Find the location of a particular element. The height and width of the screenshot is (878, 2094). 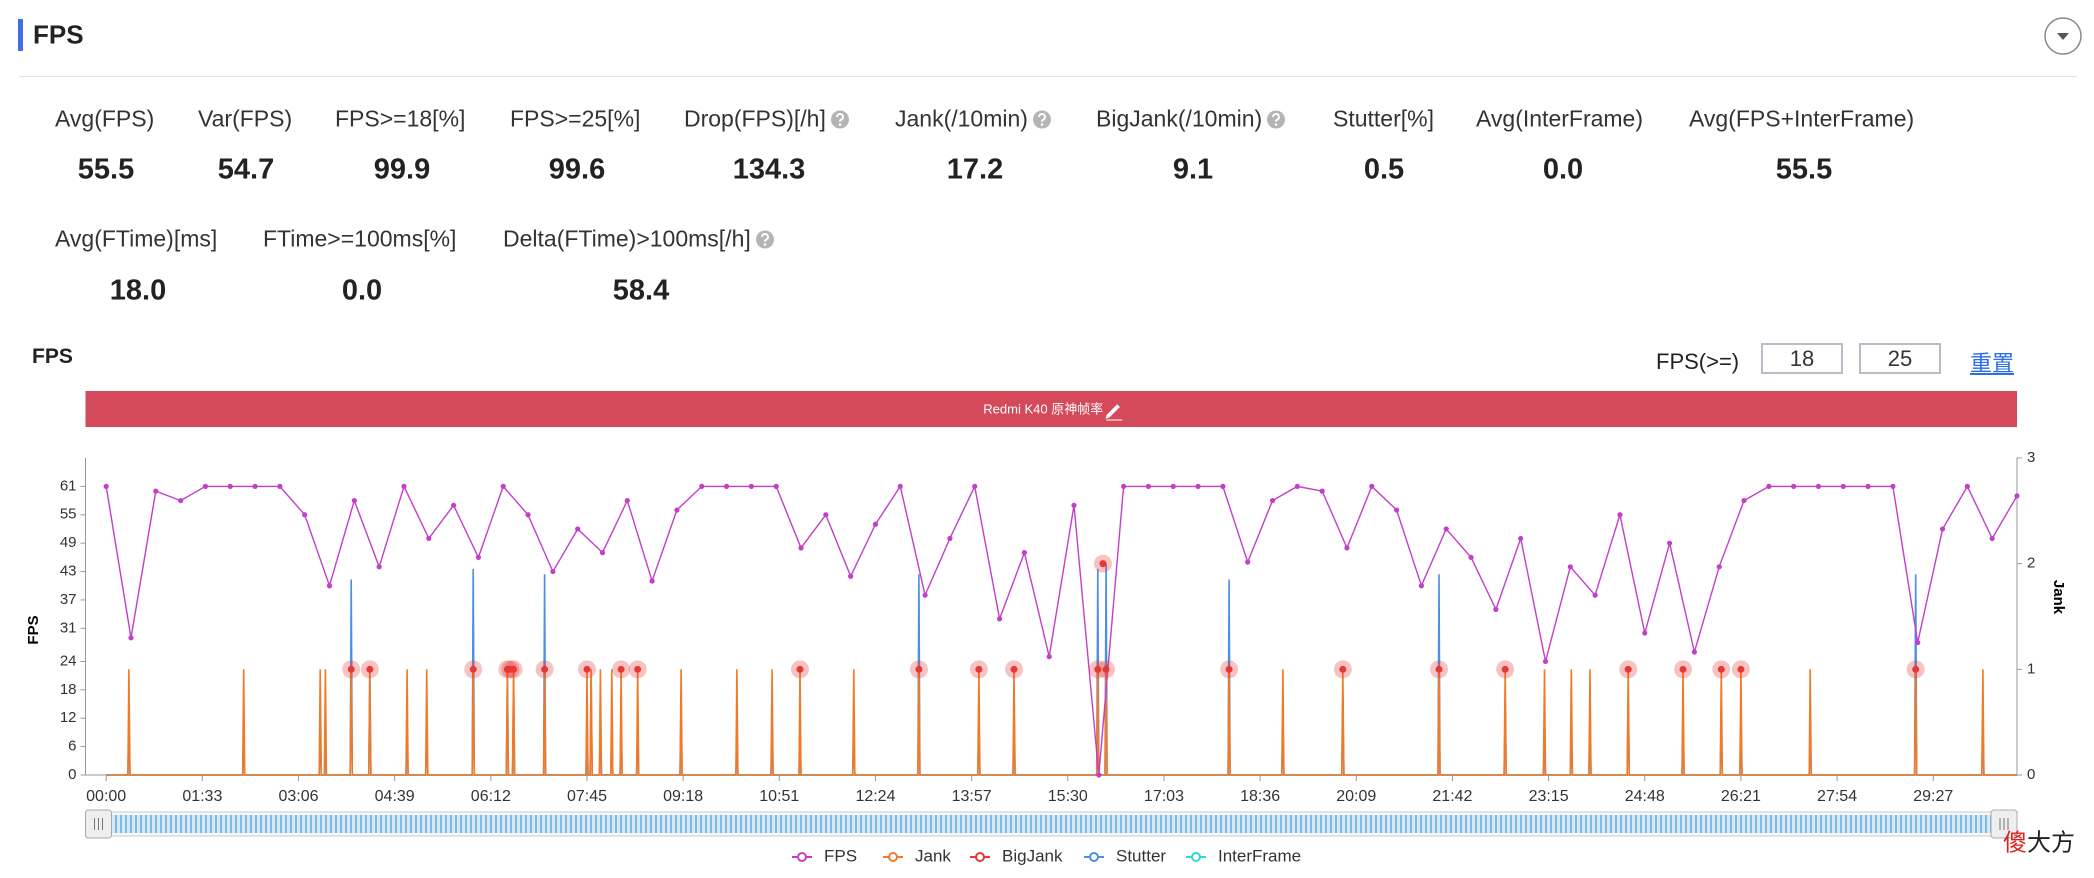

y-axis-label: FPS is located at coordinates (33, 629).